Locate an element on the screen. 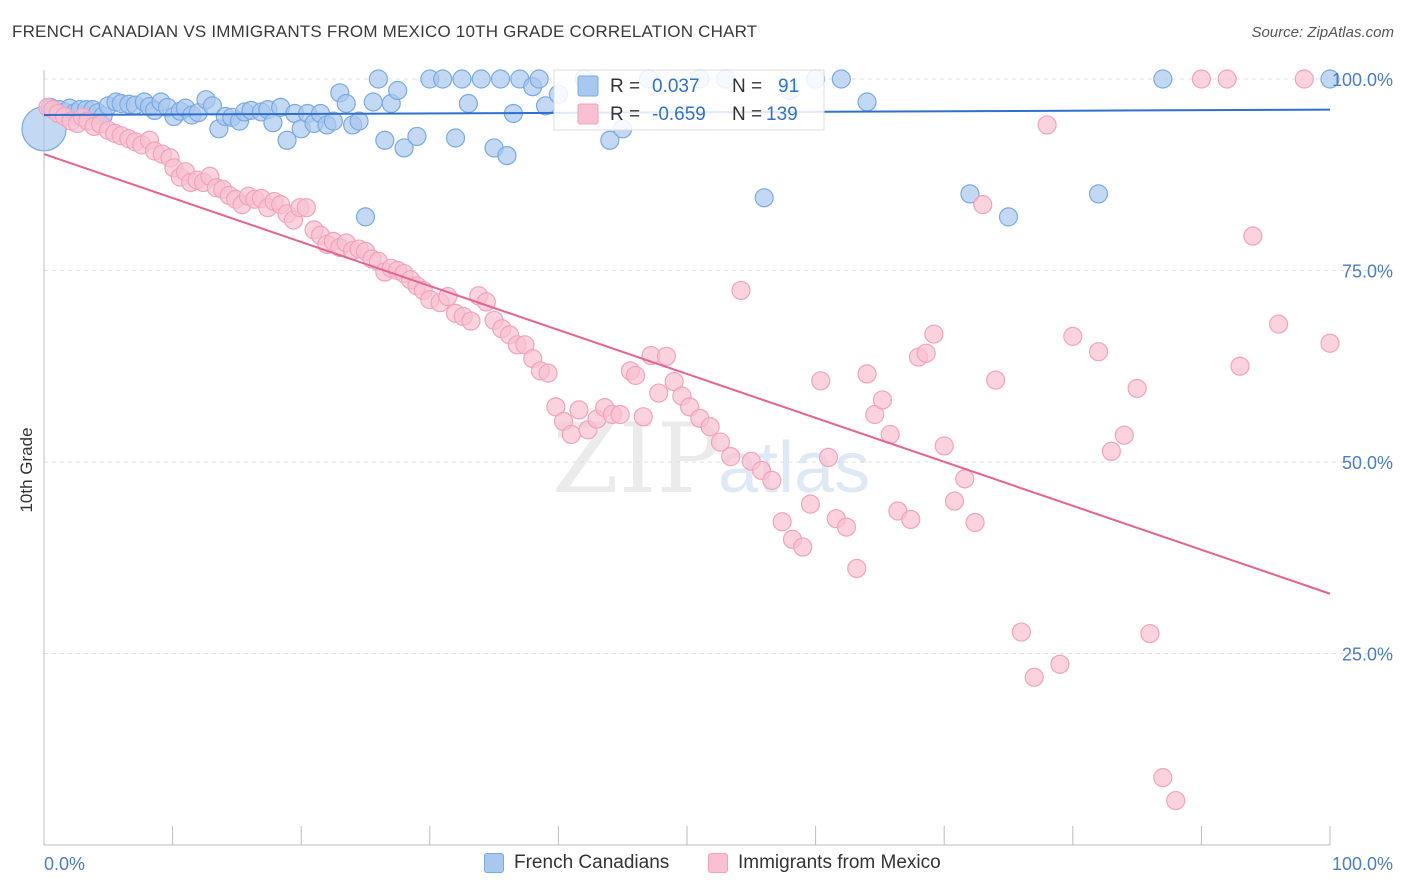  legend-n-label-2: N = is located at coordinates (747, 114).